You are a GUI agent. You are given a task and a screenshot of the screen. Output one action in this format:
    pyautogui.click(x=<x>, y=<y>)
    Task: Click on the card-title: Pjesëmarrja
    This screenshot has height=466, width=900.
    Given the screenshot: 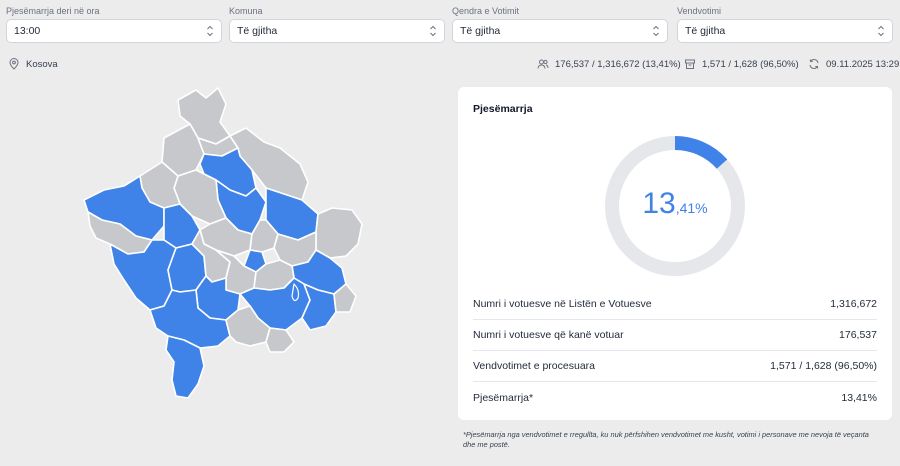 What is the action you would take?
    pyautogui.click(x=503, y=109)
    